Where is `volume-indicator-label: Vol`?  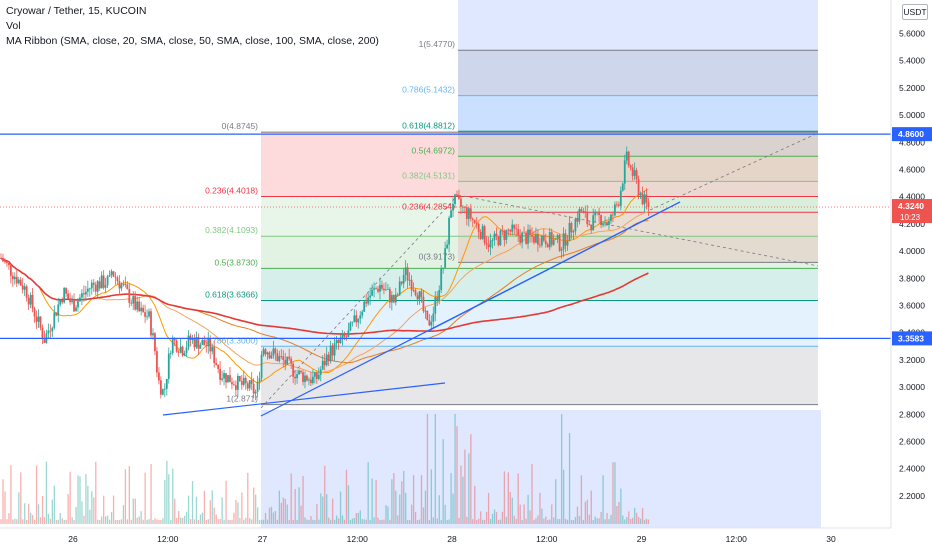
volume-indicator-label: Vol is located at coordinates (13, 26).